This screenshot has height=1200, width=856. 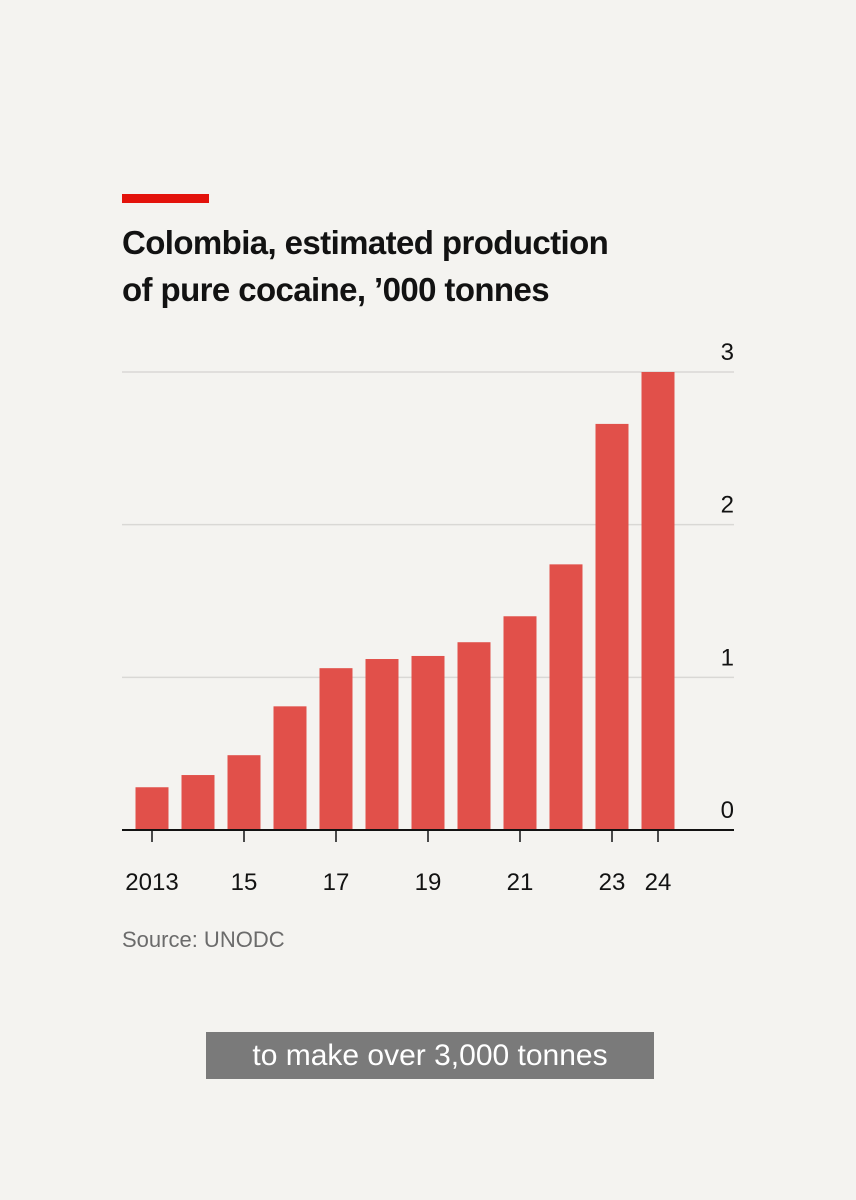 What do you see at coordinates (428, 882) in the screenshot?
I see `x-tick-label: 19` at bounding box center [428, 882].